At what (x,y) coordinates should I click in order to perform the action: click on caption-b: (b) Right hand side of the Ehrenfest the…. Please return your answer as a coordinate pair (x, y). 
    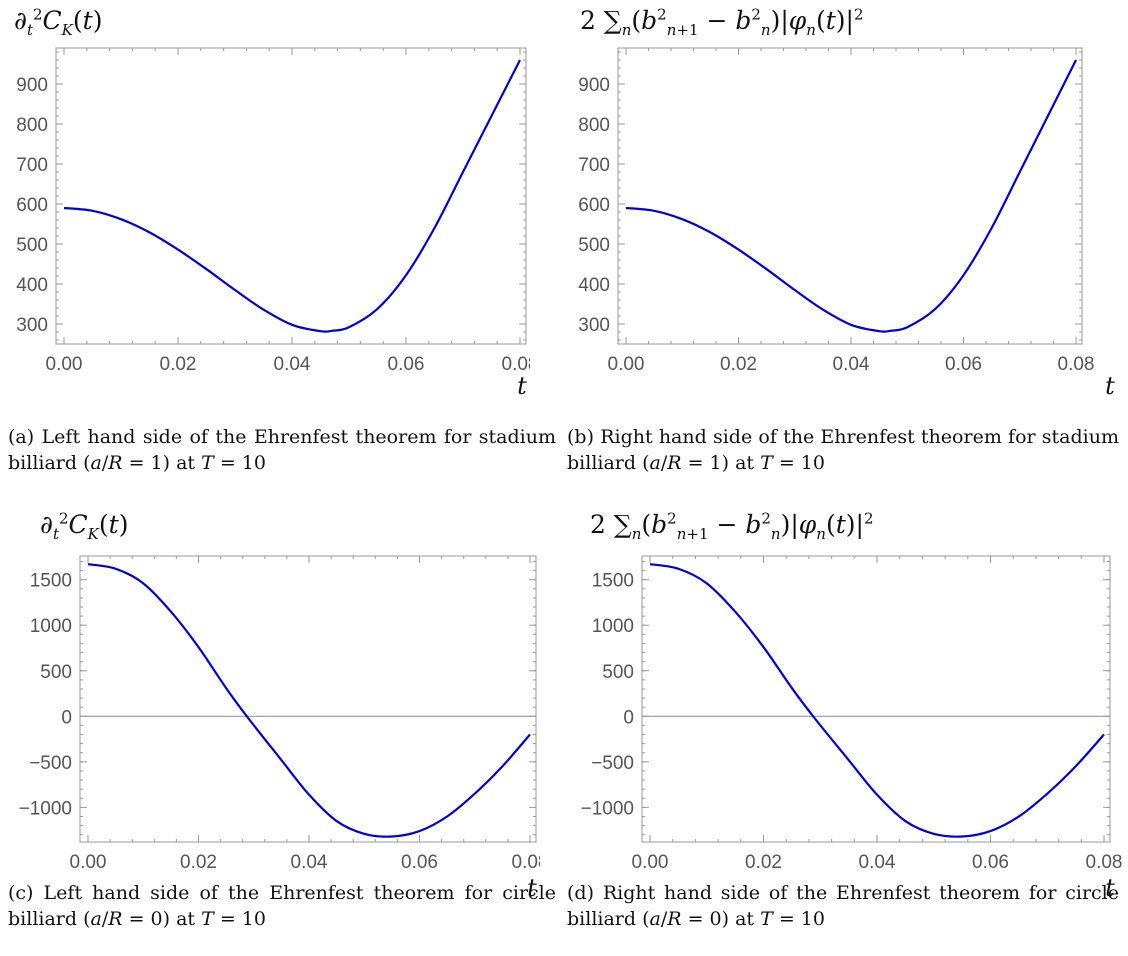
    Looking at the image, I should click on (843, 450).